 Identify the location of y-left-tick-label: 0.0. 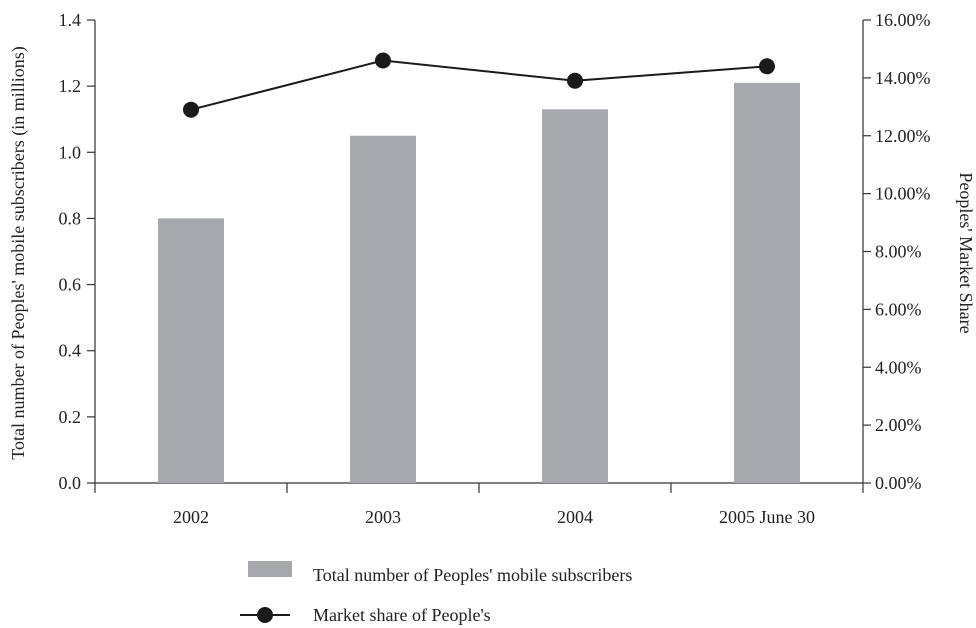
(70, 483).